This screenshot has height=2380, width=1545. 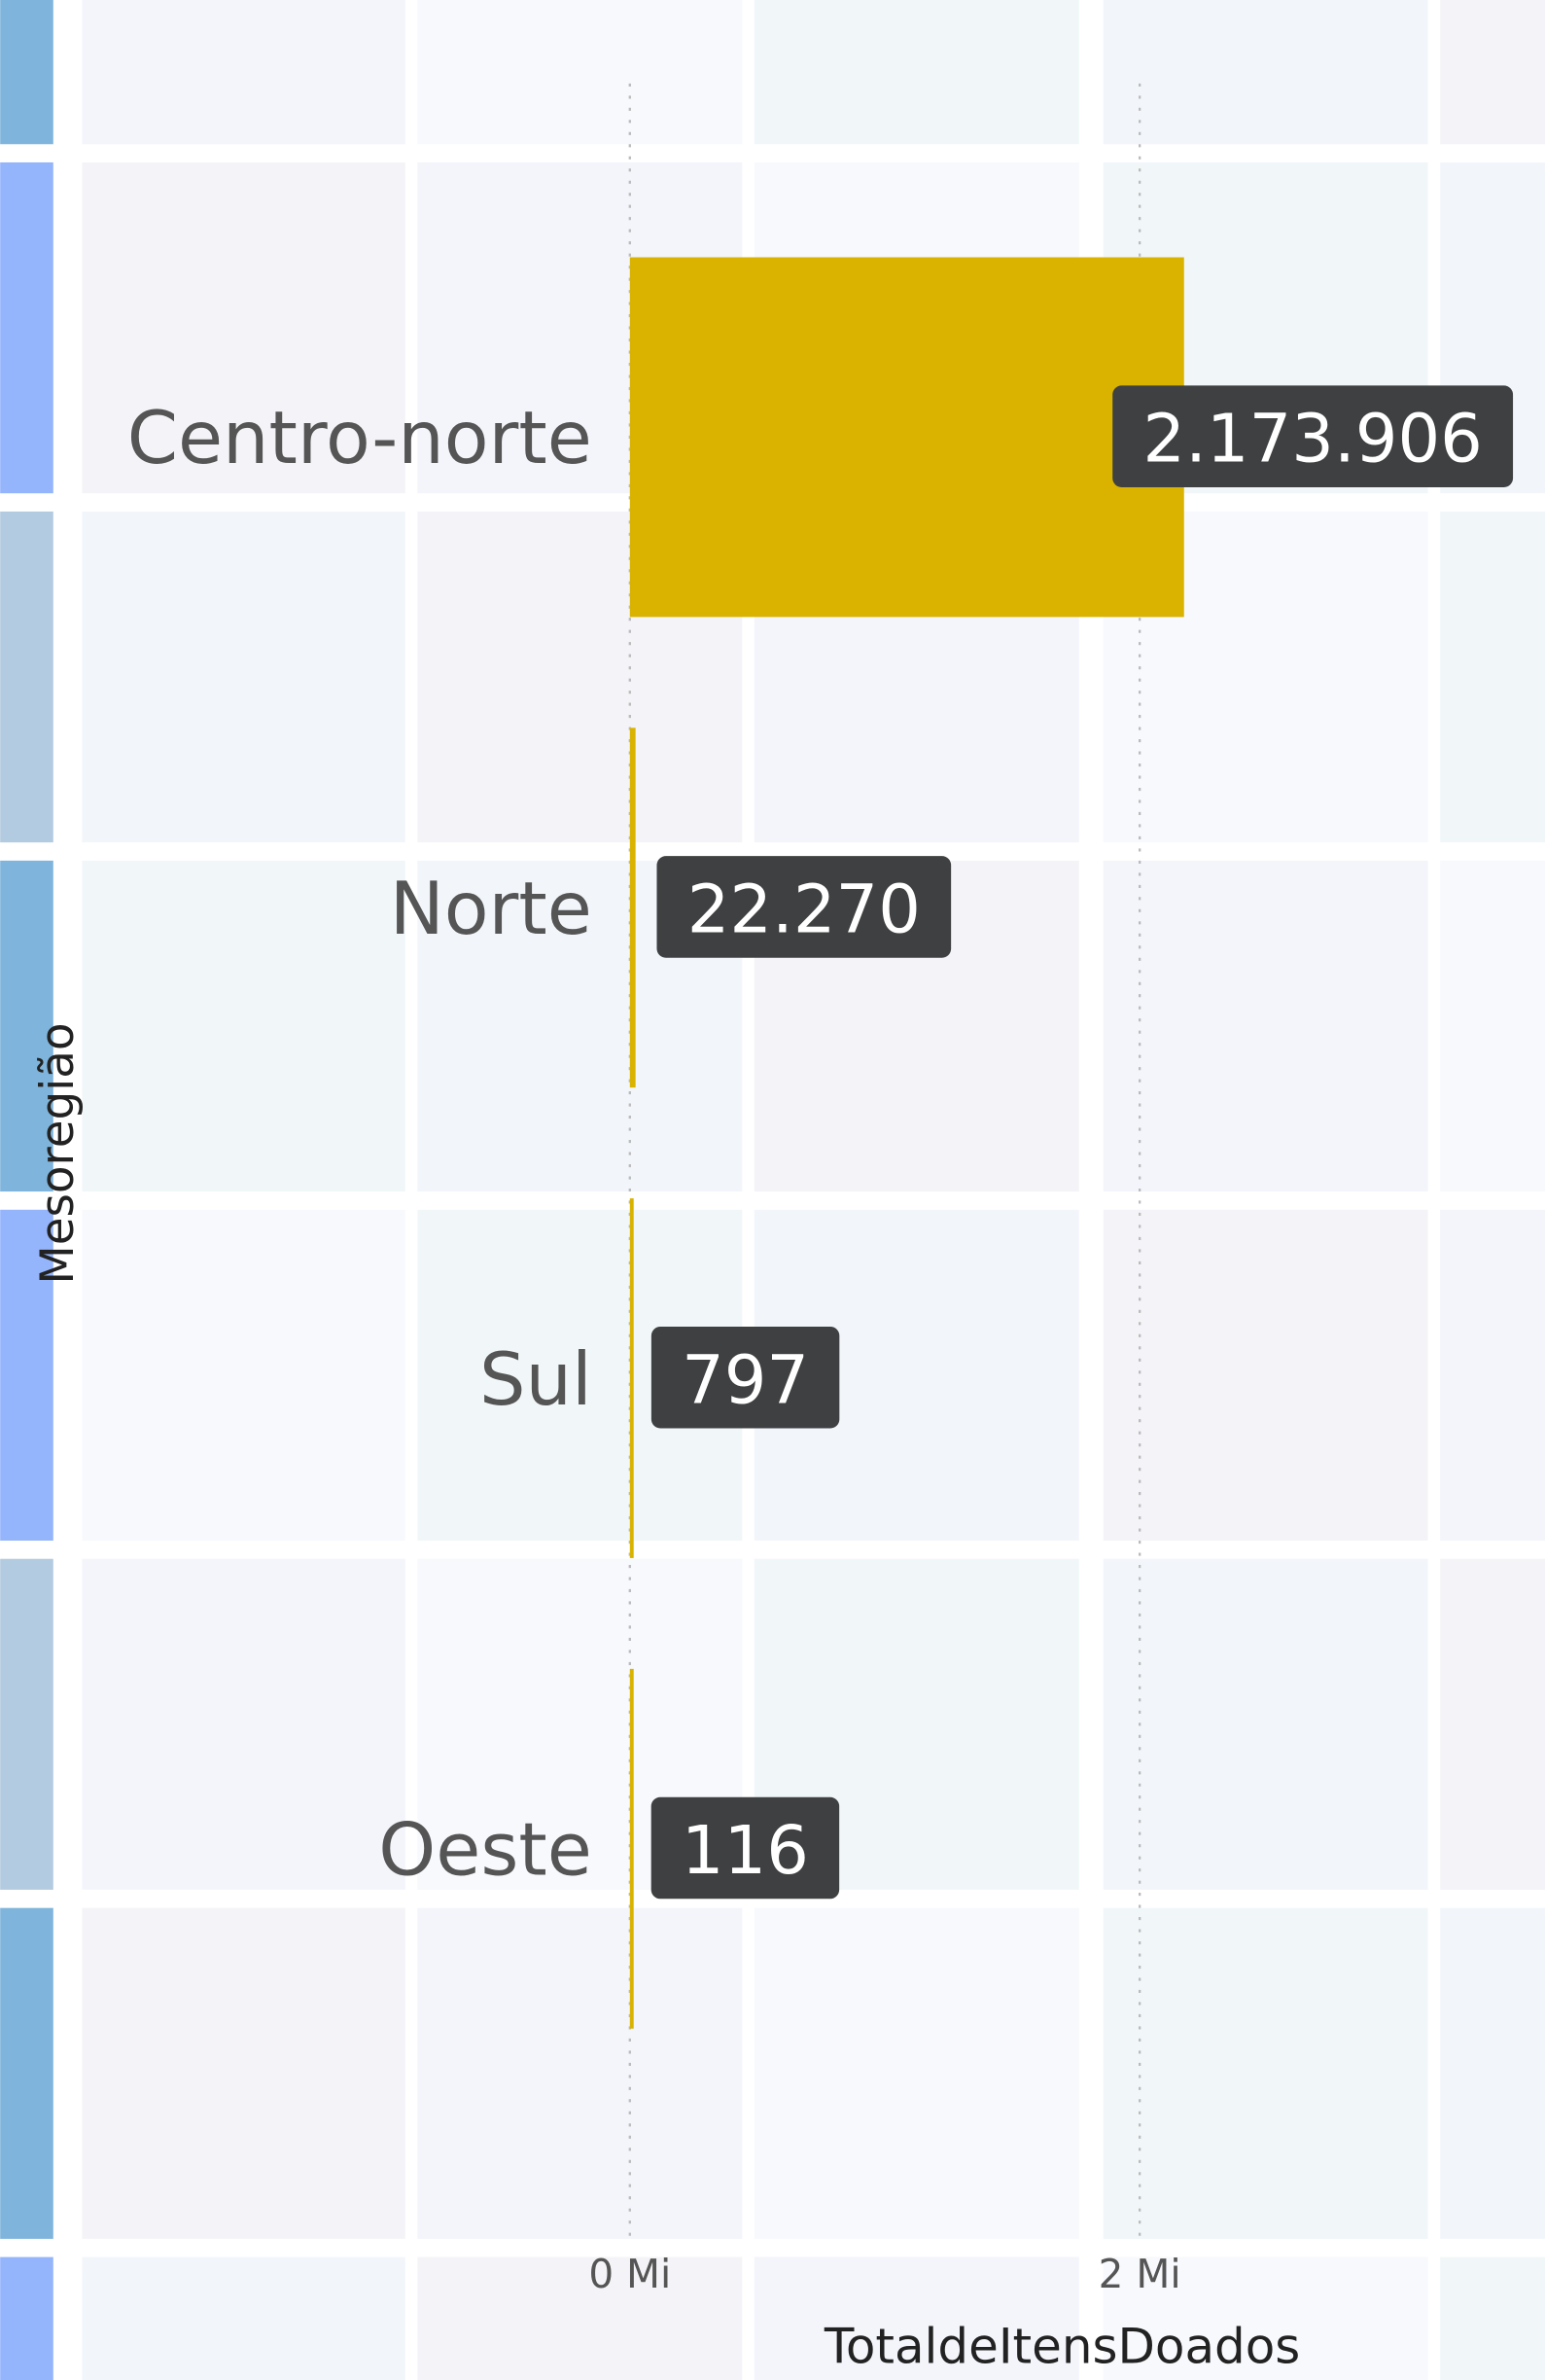 What do you see at coordinates (1062, 2346) in the screenshot?
I see `x-axis-title: TotaldeItensDoados` at bounding box center [1062, 2346].